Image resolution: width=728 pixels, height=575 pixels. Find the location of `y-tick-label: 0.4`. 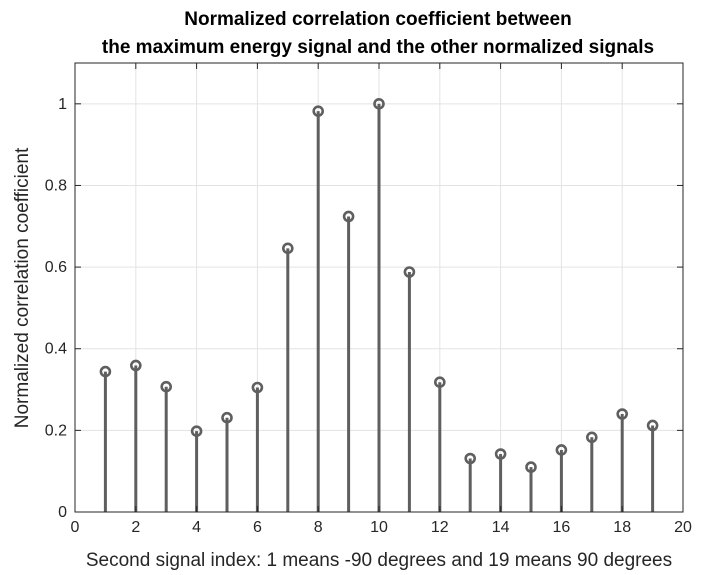

y-tick-label: 0.4 is located at coordinates (56, 349).